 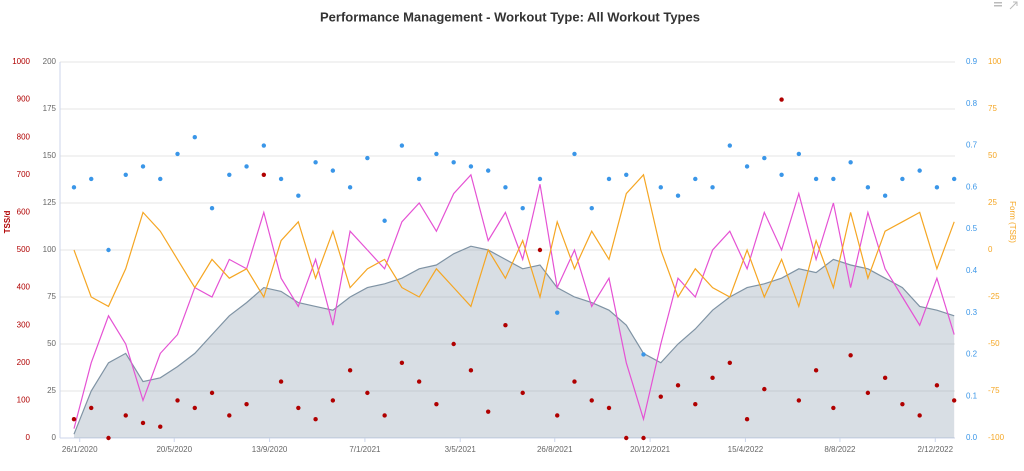 What do you see at coordinates (992, 108) in the screenshot?
I see `y2-tick-label: 75` at bounding box center [992, 108].